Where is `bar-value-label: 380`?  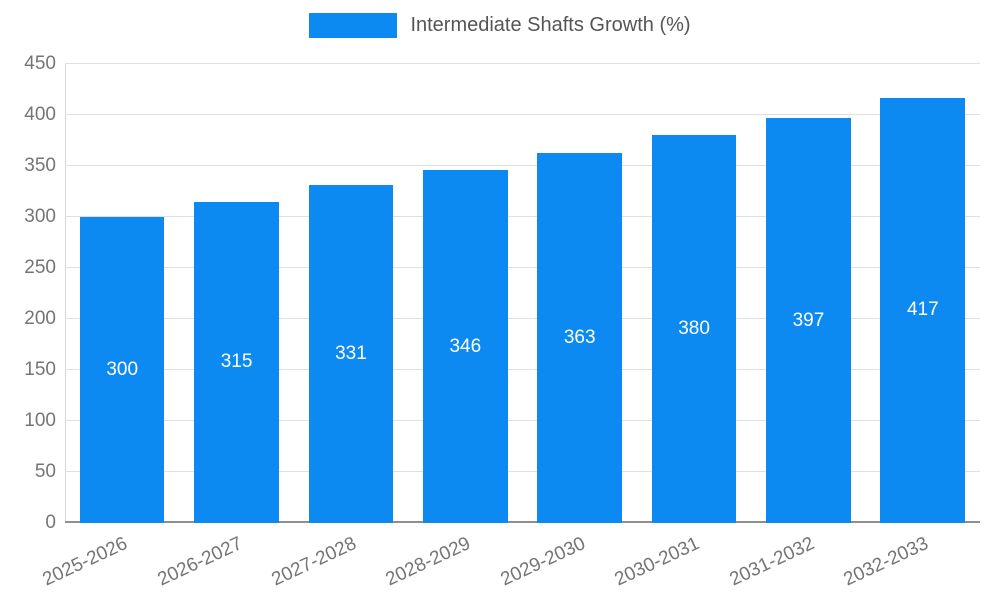 bar-value-label: 380 is located at coordinates (694, 329).